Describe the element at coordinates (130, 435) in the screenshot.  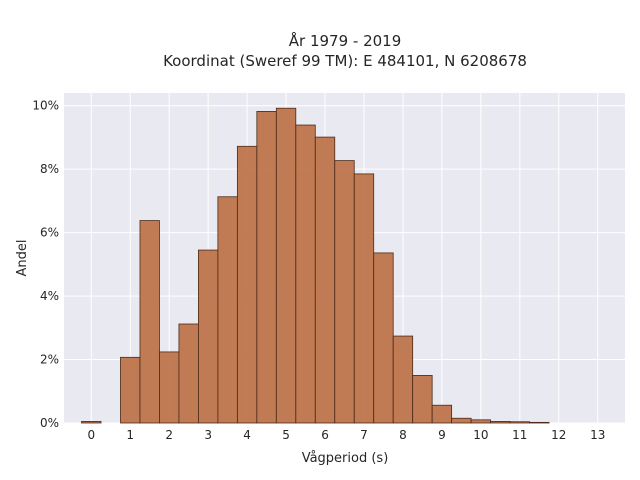
I see `x-tick-label: 1` at that location.